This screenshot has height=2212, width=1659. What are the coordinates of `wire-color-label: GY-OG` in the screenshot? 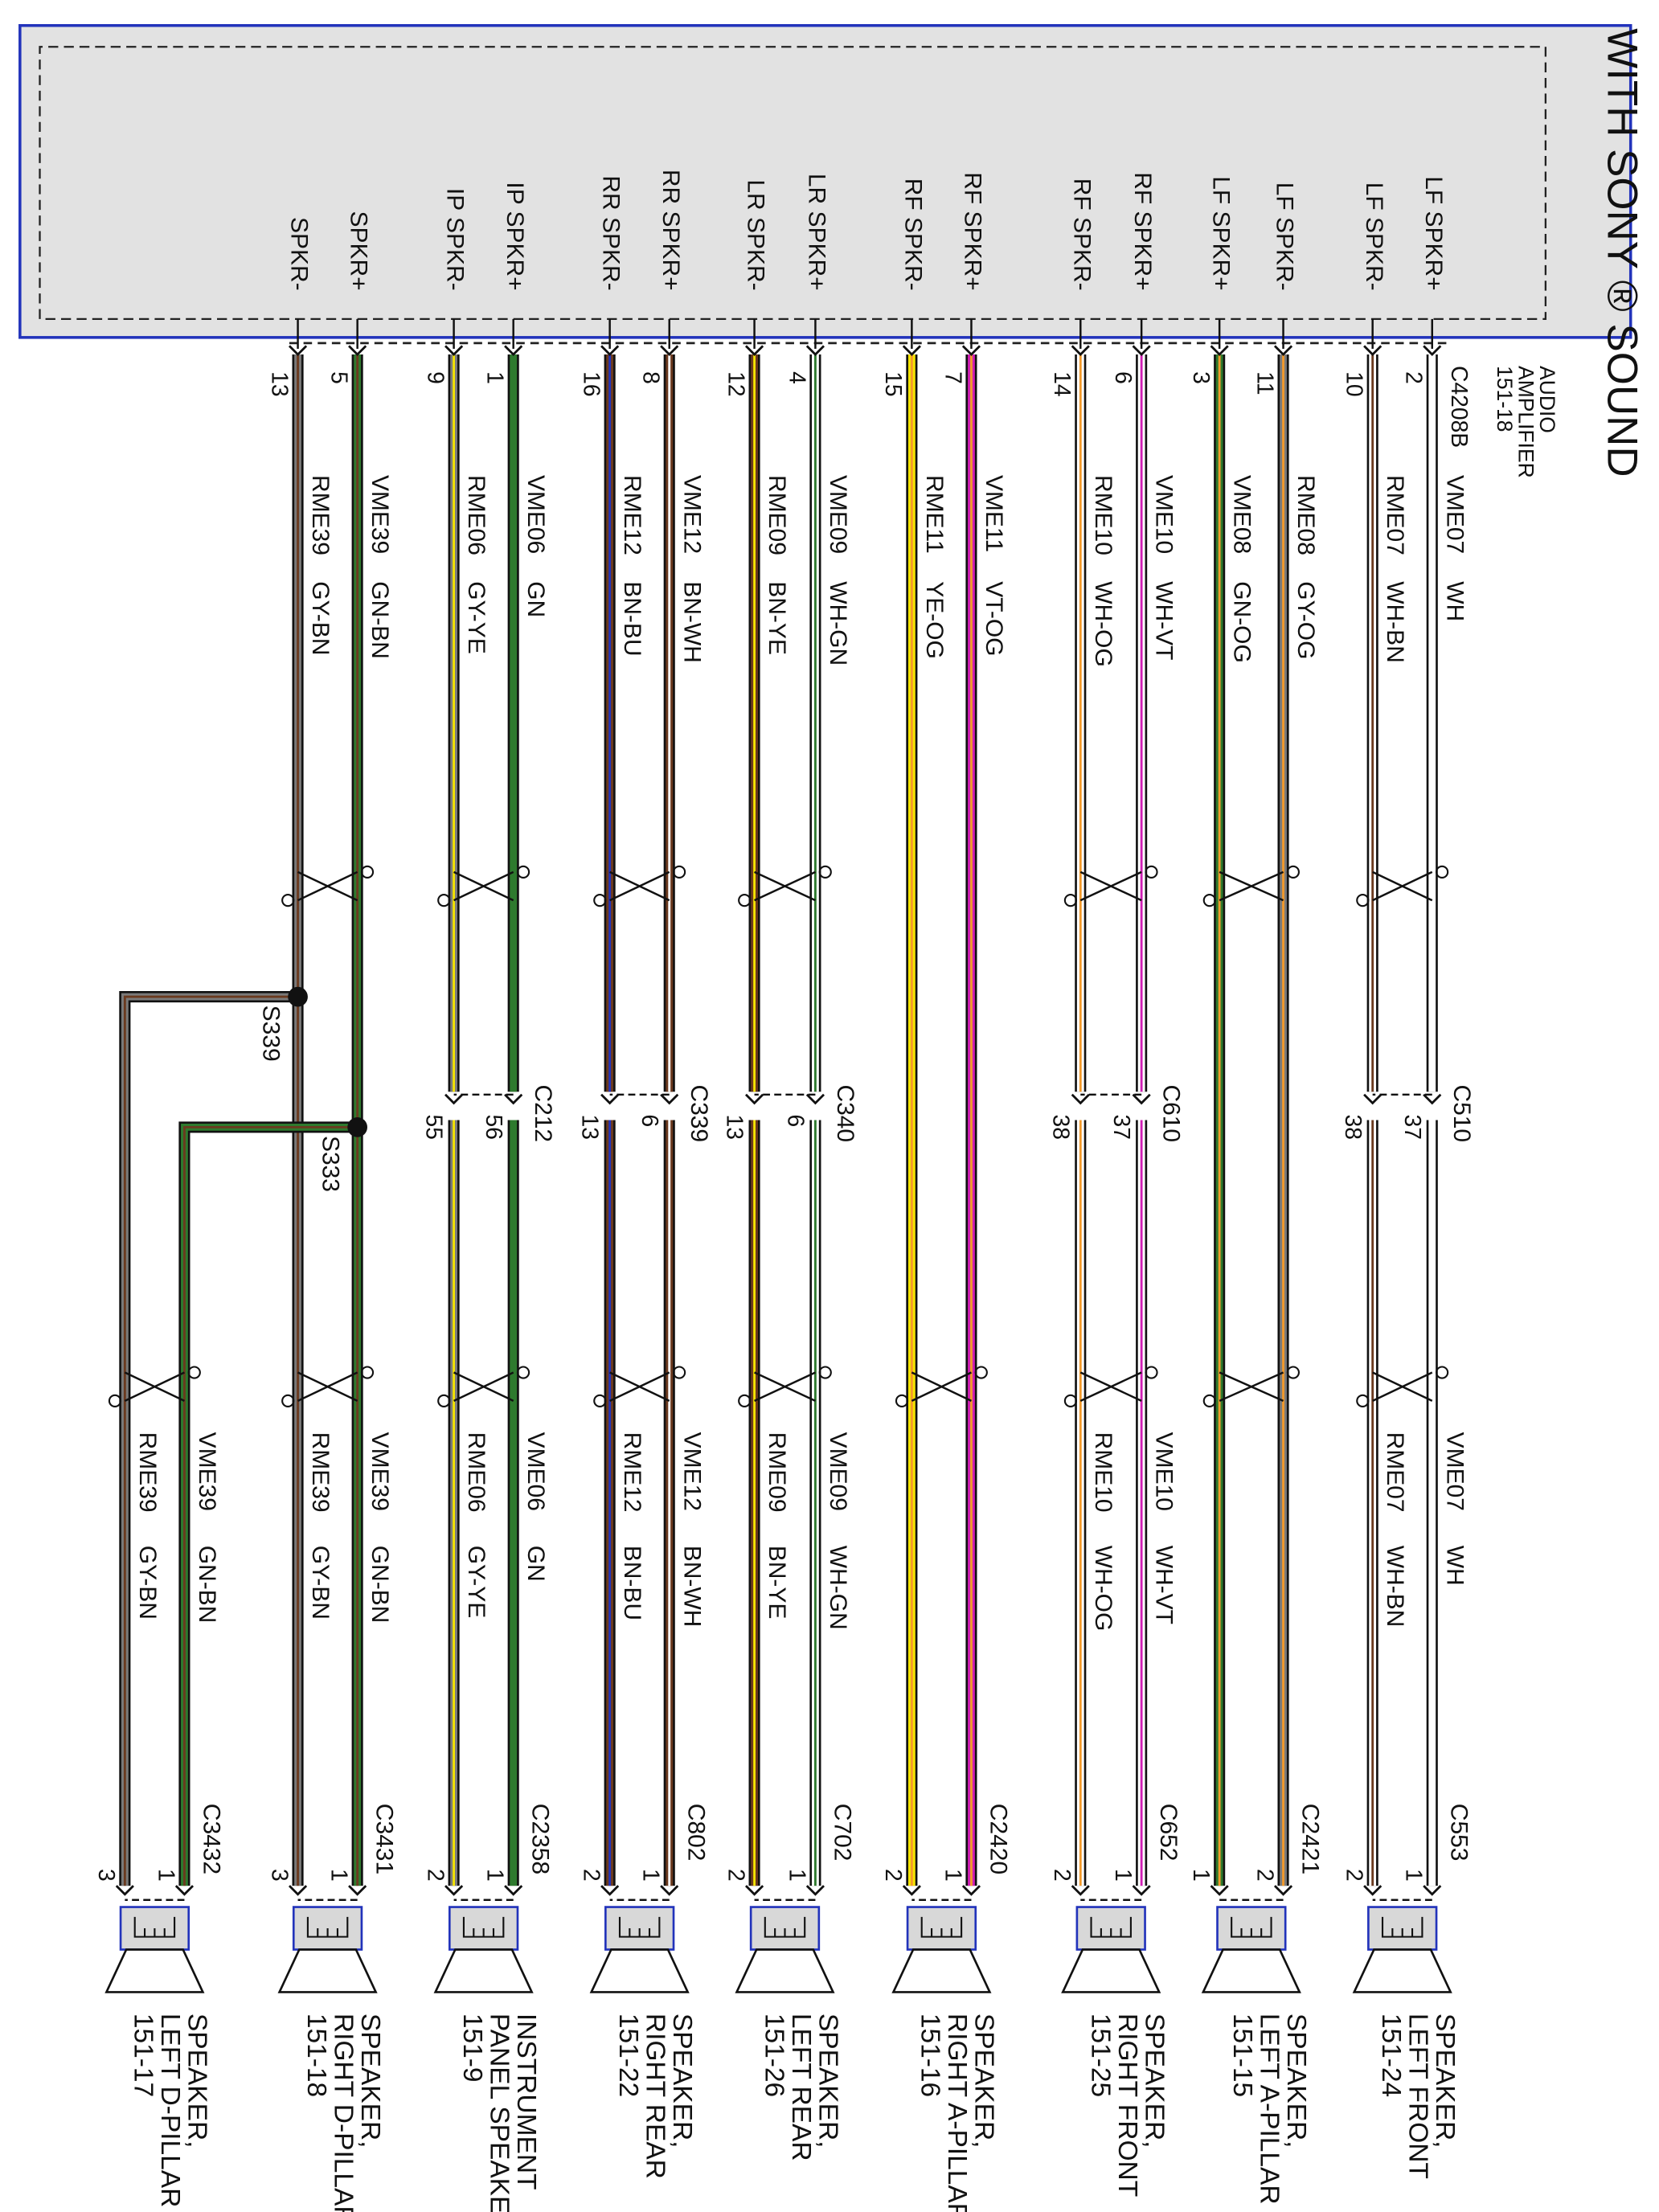 It's located at (1305, 620).